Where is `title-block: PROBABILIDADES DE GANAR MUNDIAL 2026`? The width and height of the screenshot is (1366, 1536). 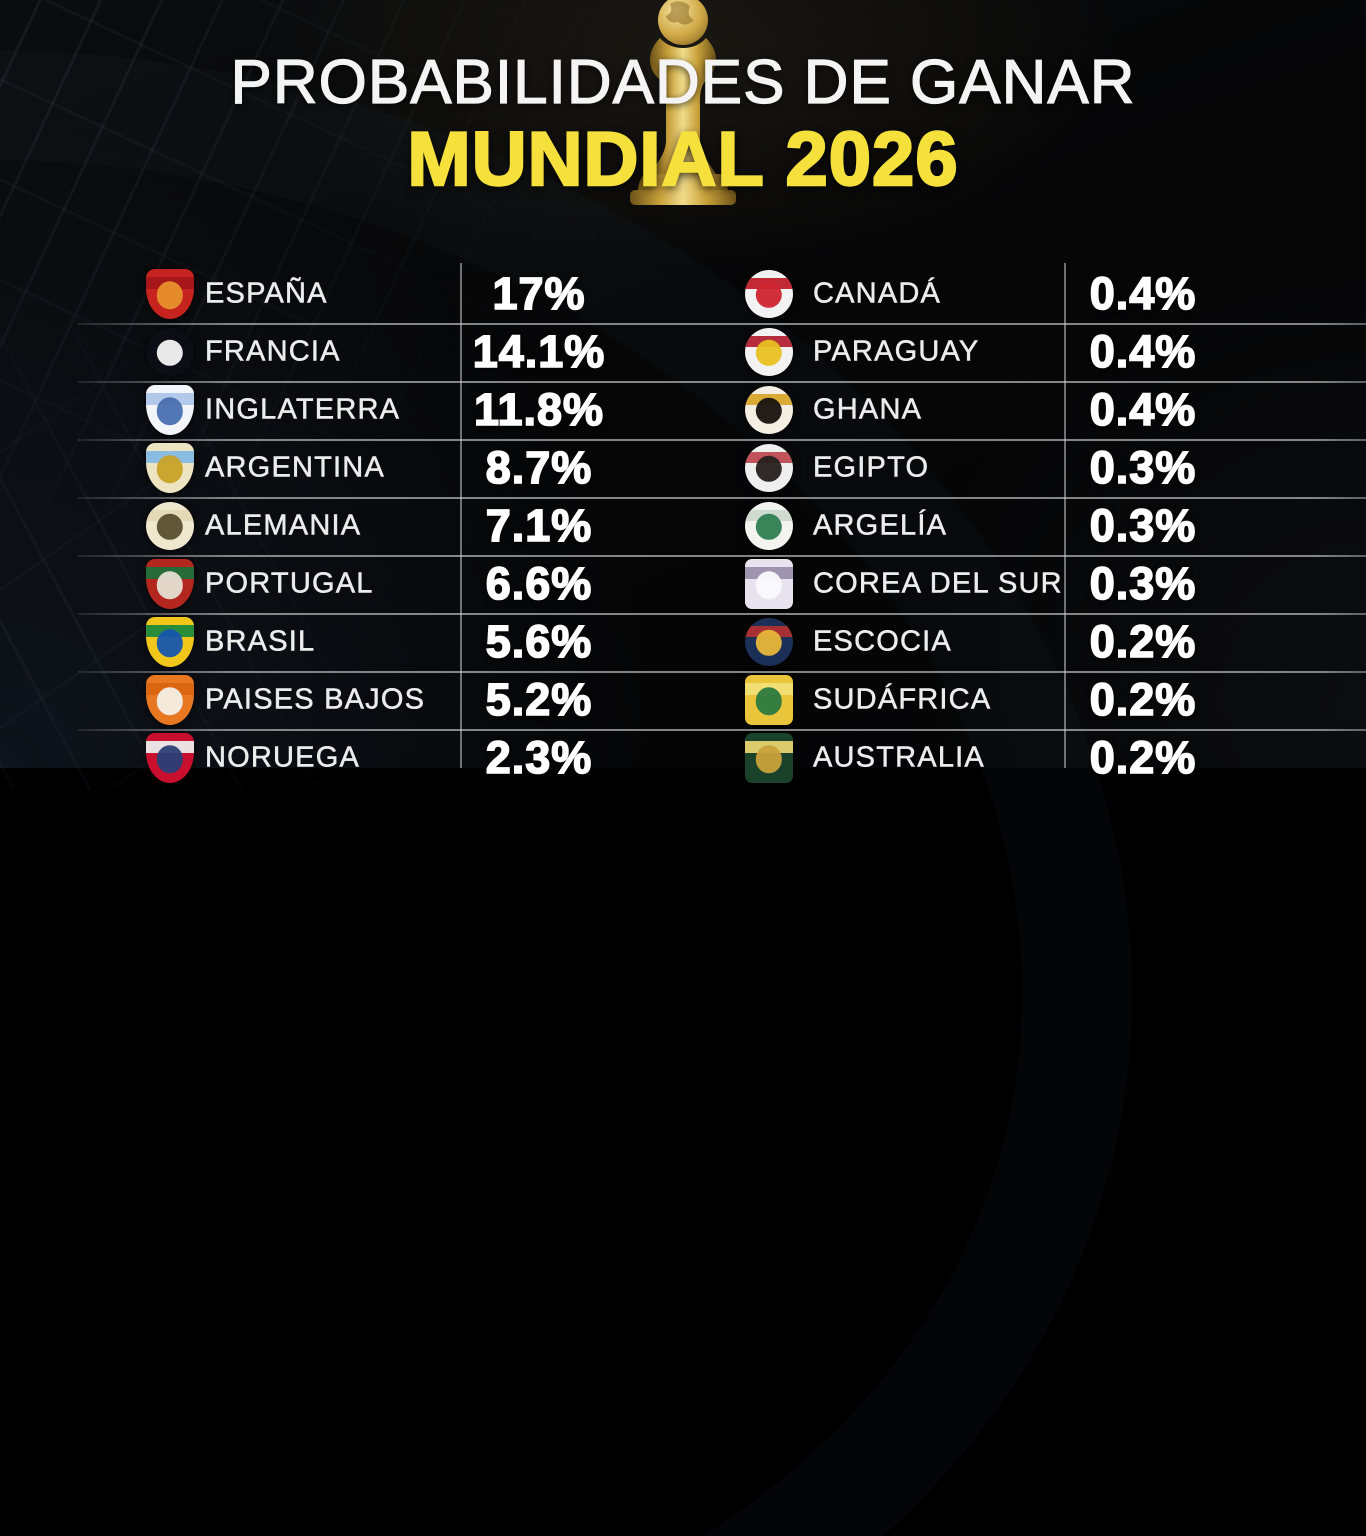
title-block: PROBABILIDADES DE GANAR MUNDIAL 2026 is located at coordinates (683, 125).